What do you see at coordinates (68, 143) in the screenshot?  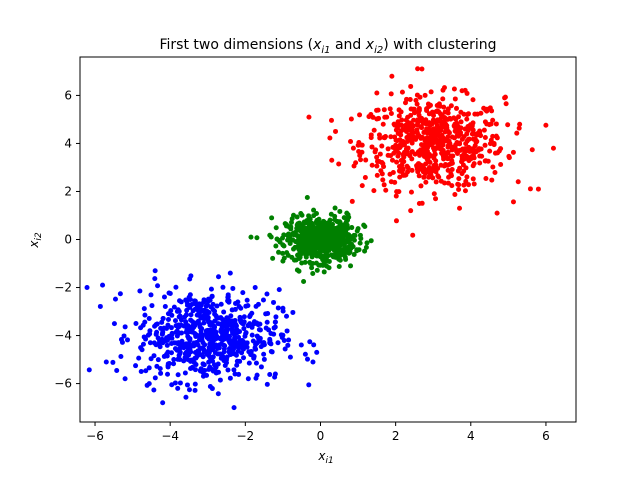 I see `y-tick-label: 4` at bounding box center [68, 143].